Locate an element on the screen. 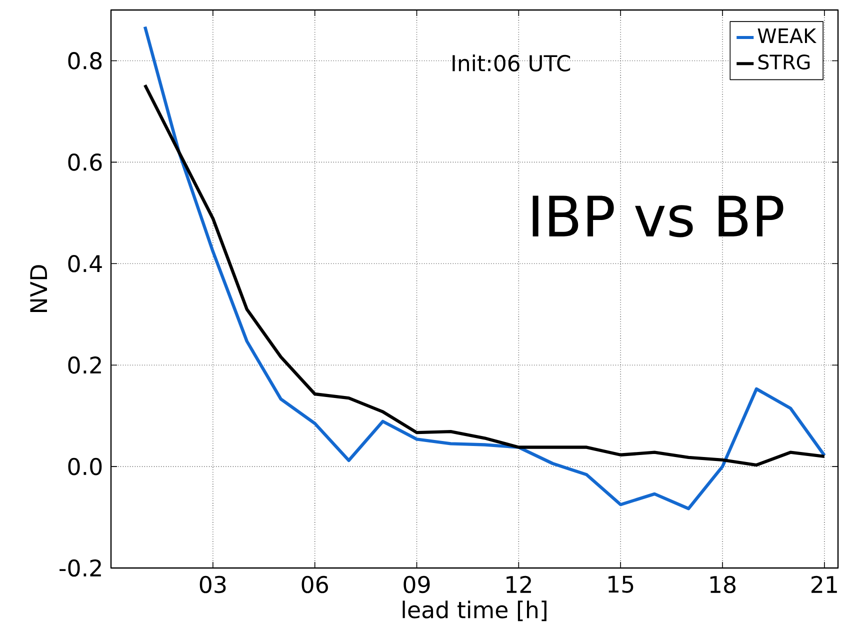  y-tick-label: 0.0 is located at coordinates (85, 467).